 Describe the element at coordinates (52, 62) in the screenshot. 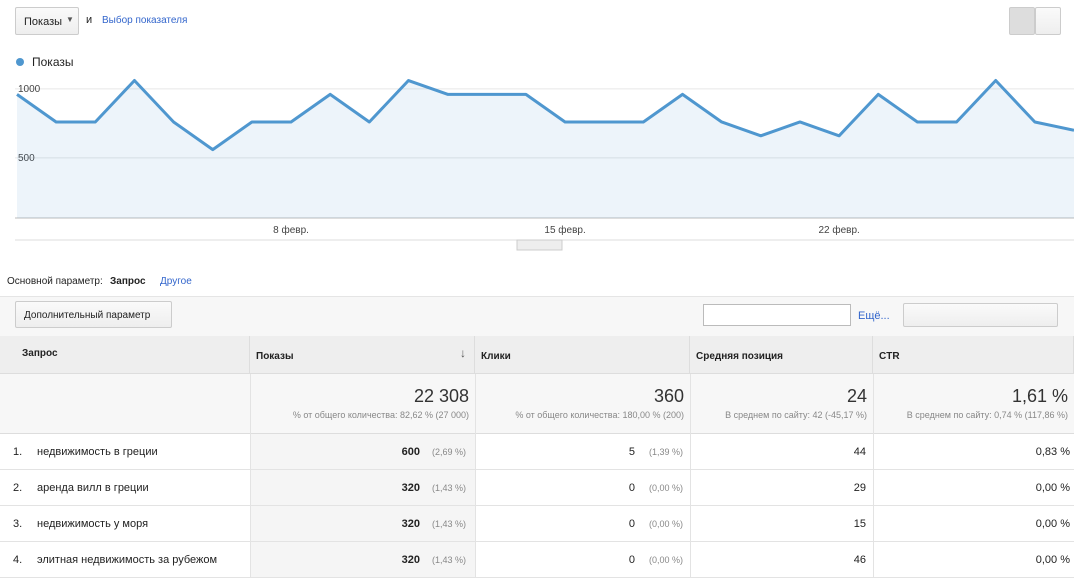

I see `legend-label: Показы` at that location.